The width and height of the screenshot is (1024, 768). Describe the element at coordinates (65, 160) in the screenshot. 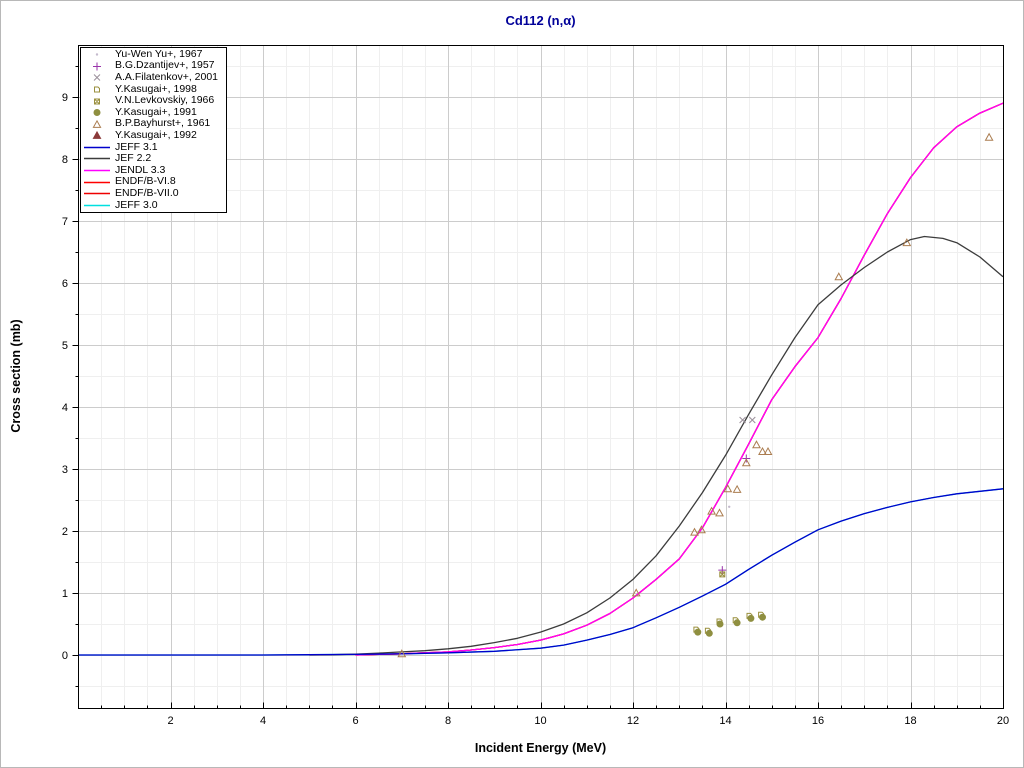

I see `y-axis-tick-label: 8` at that location.